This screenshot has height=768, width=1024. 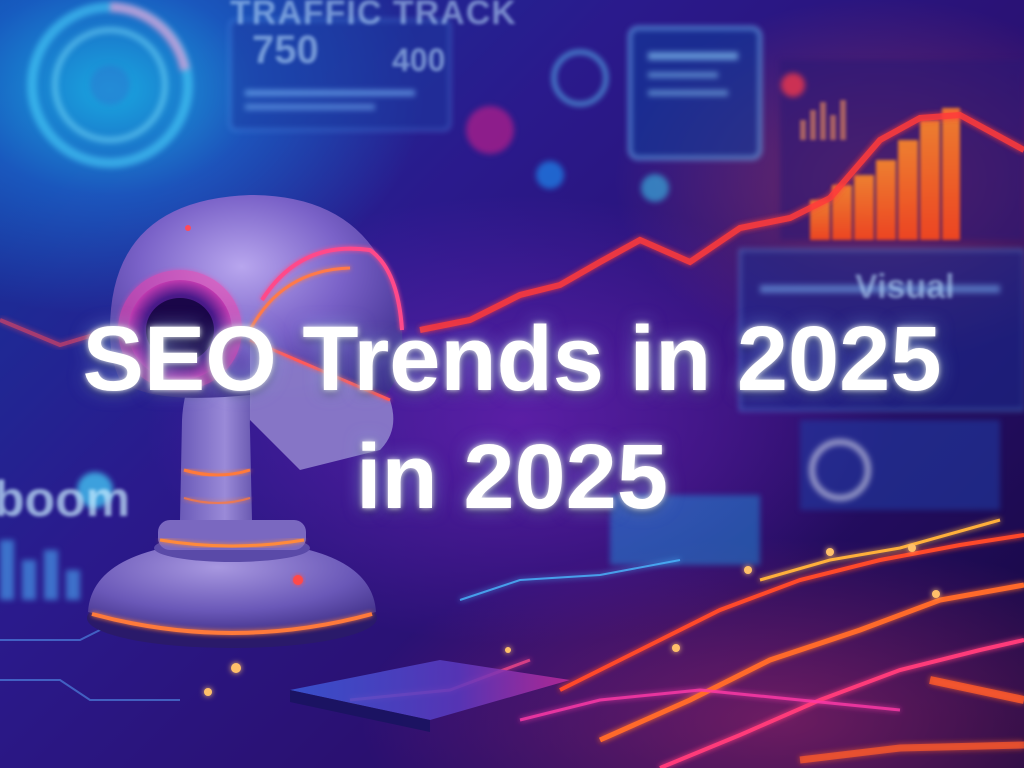 What do you see at coordinates (65, 499) in the screenshot?
I see `bg-label-side: boom` at bounding box center [65, 499].